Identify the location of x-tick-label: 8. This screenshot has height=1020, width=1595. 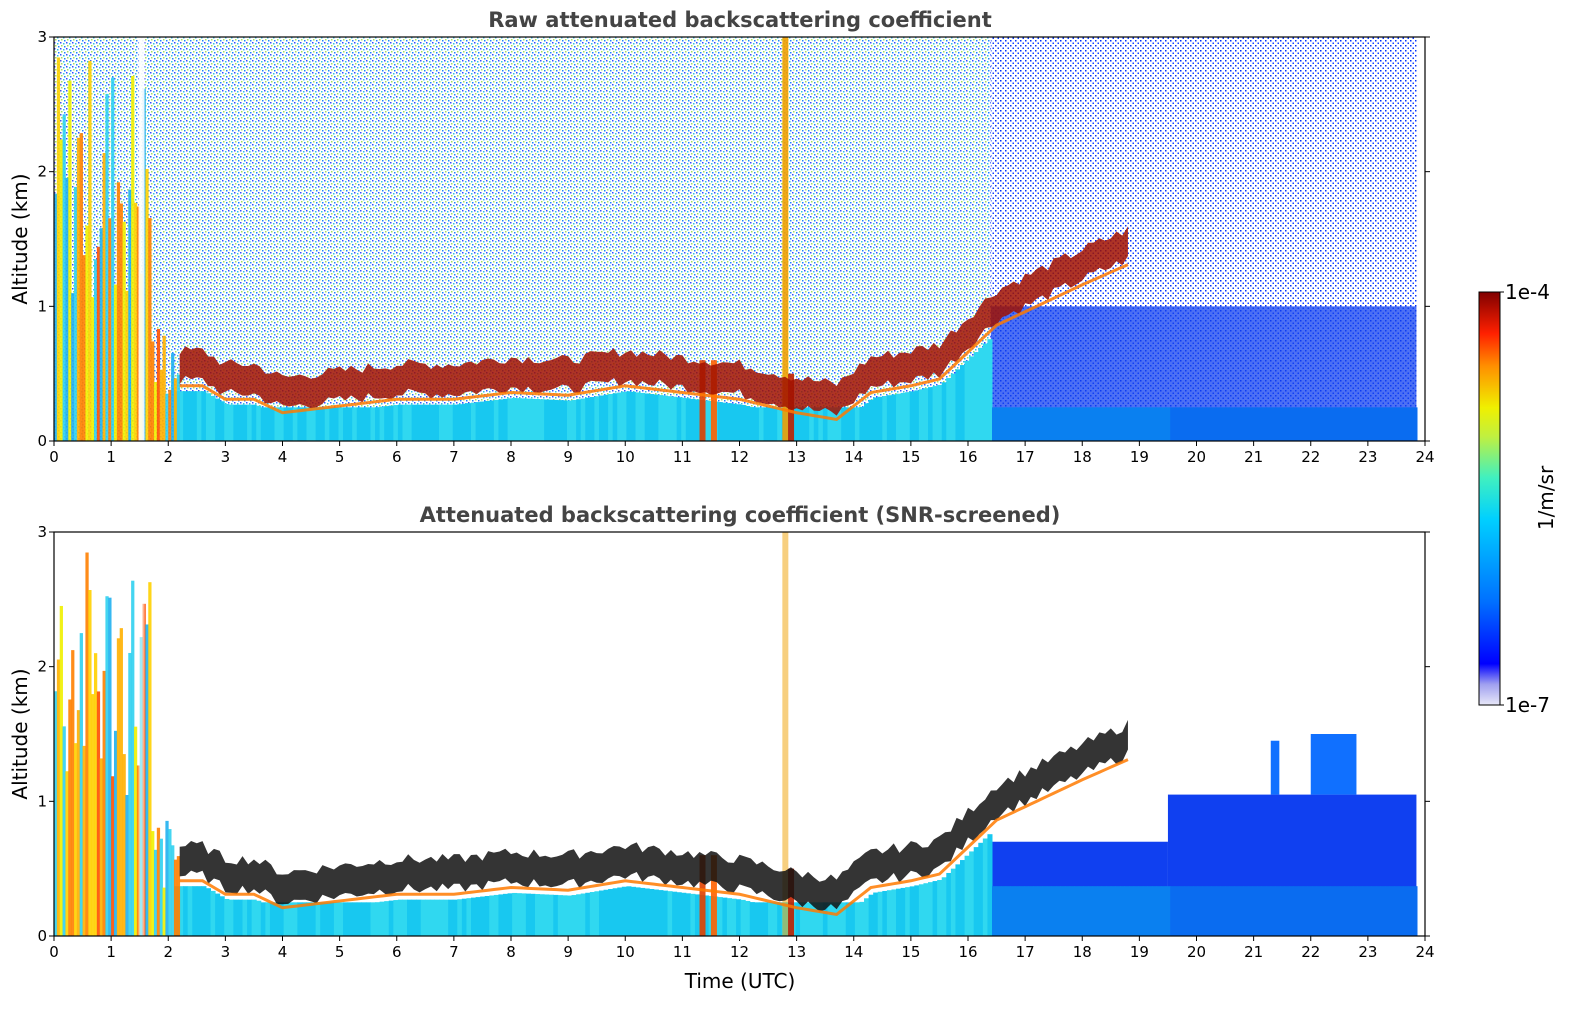
(511, 457).